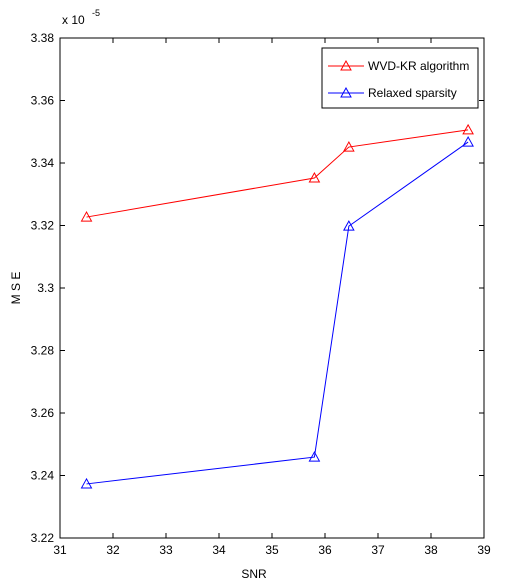 The height and width of the screenshot is (586, 508). I want to click on x-tick-label: 35, so click(272, 550).